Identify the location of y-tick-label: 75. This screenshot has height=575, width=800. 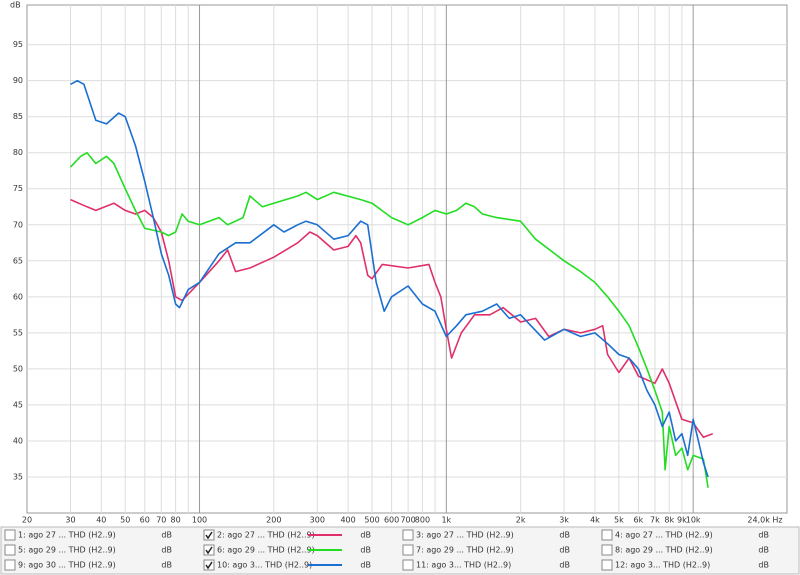
(18, 188).